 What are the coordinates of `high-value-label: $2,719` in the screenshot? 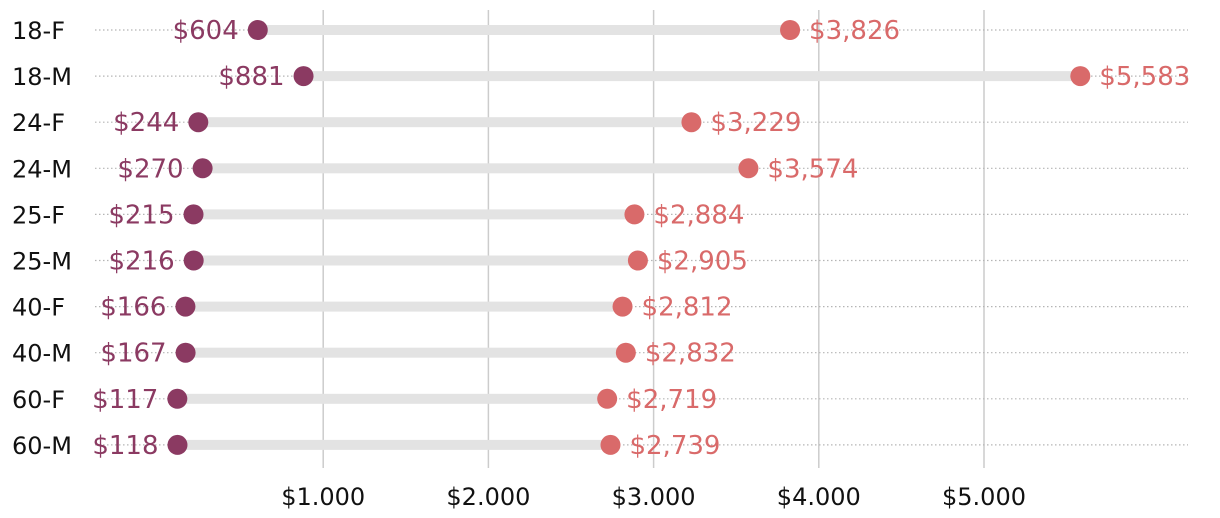 It's located at (671, 400).